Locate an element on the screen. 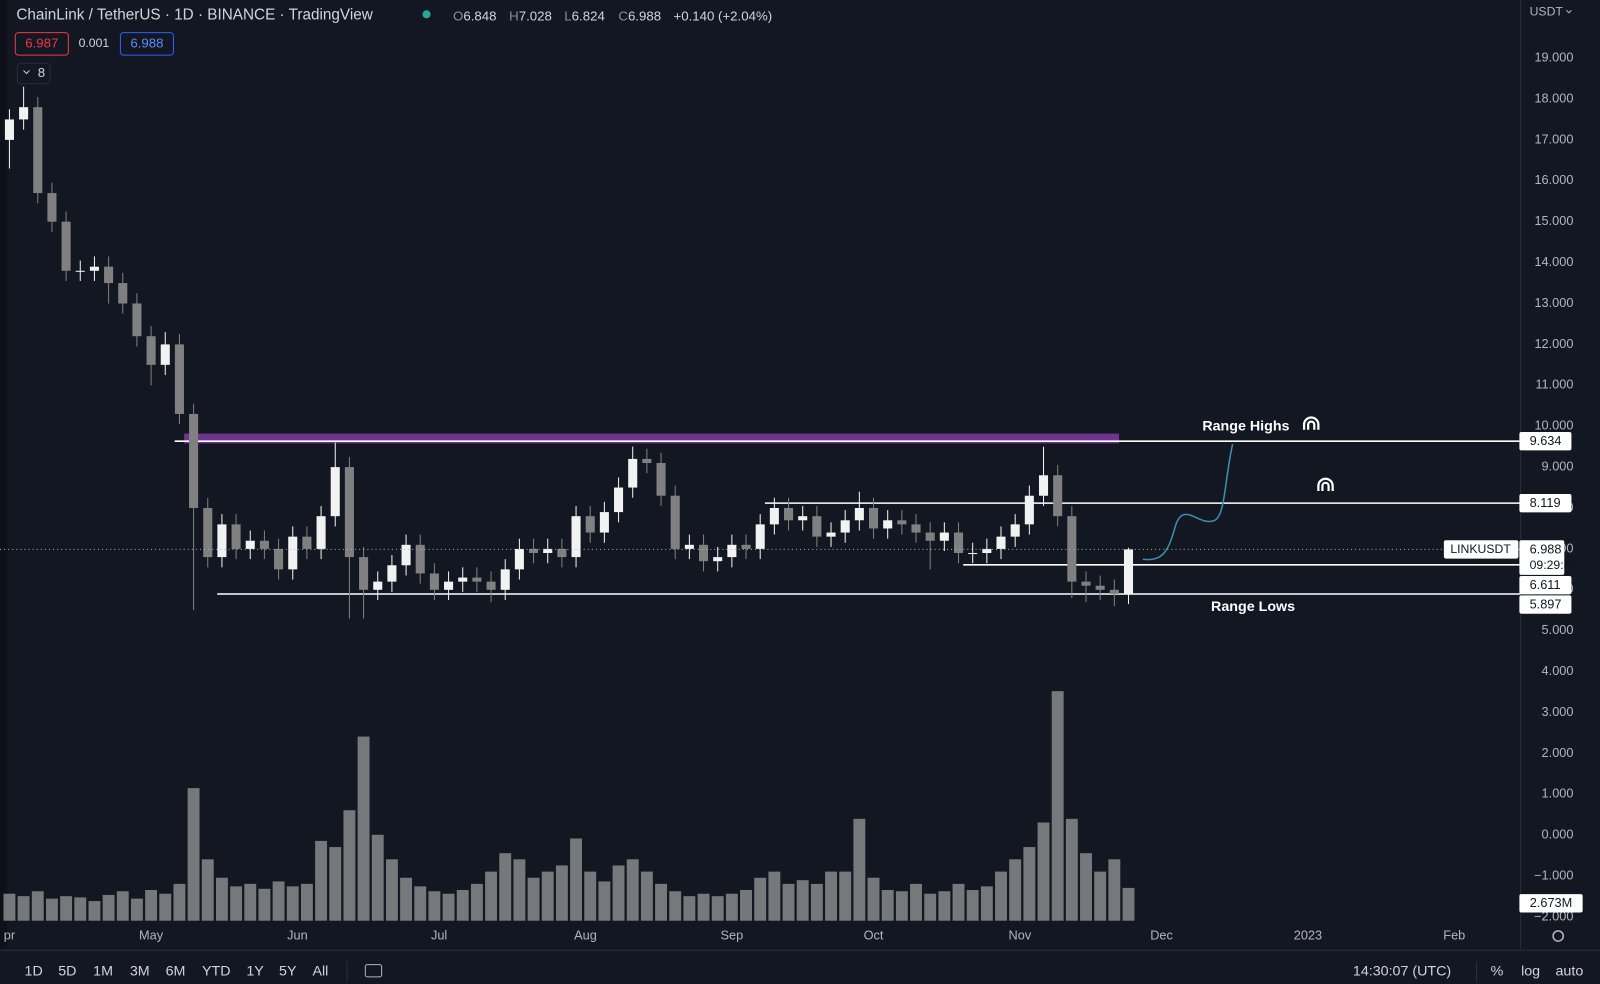  volume-label: 2.673M is located at coordinates (1551, 902).